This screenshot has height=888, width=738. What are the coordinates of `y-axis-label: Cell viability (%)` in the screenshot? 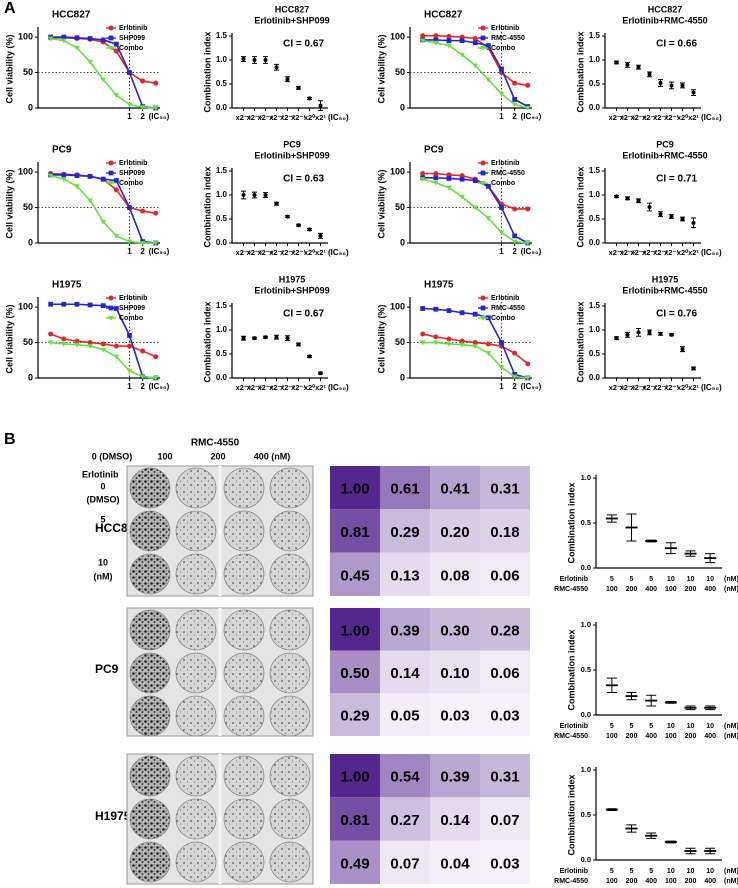 It's located at (9, 203).